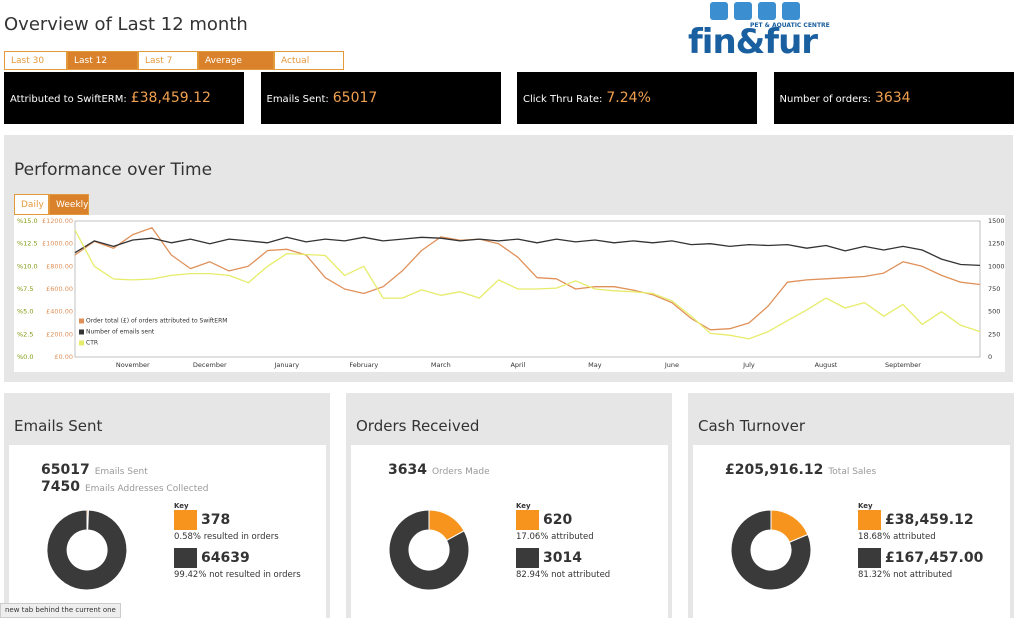  What do you see at coordinates (407, 470) in the screenshot?
I see `stat-value: 3634` at bounding box center [407, 470].